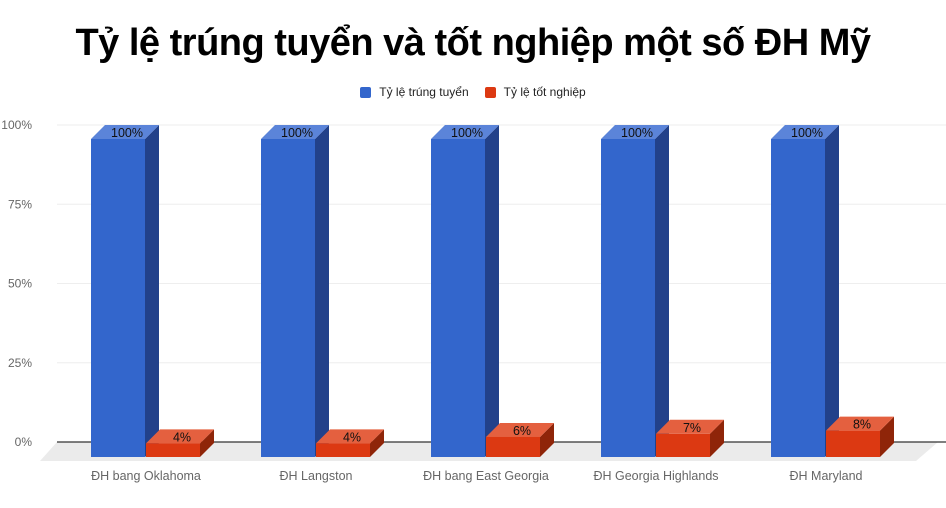  What do you see at coordinates (146, 476) in the screenshot?
I see `x-category-label: ĐH bang Oklahoma` at bounding box center [146, 476].